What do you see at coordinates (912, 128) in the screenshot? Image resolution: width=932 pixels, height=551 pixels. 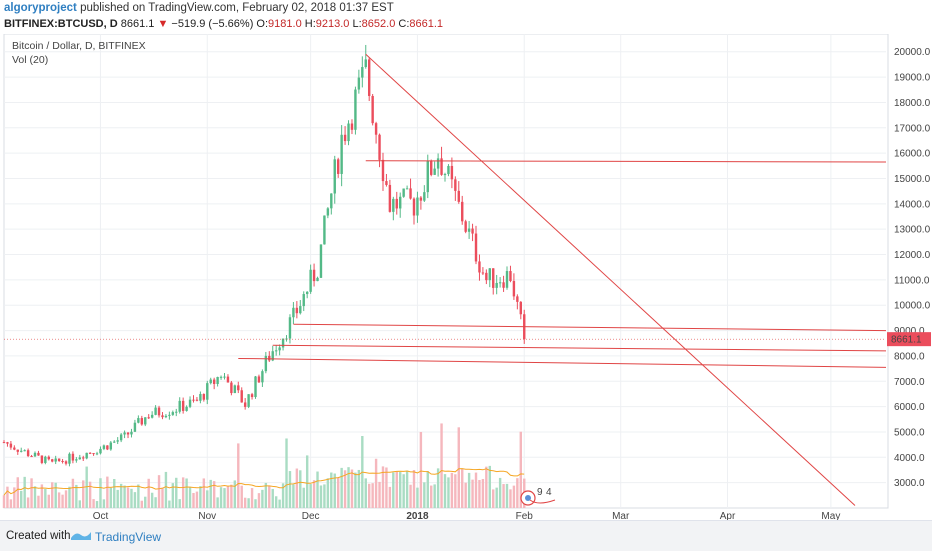 I see `y-tick-label: 17000.0` at bounding box center [912, 128].